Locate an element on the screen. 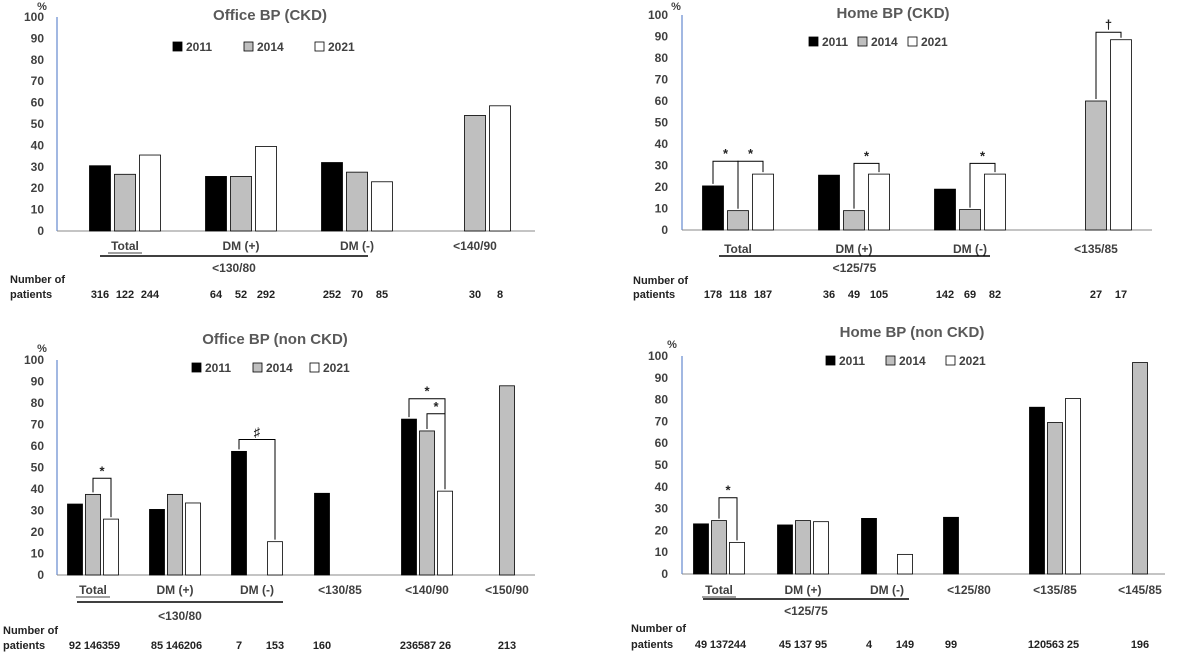  patient-count: 587 is located at coordinates (427, 646).